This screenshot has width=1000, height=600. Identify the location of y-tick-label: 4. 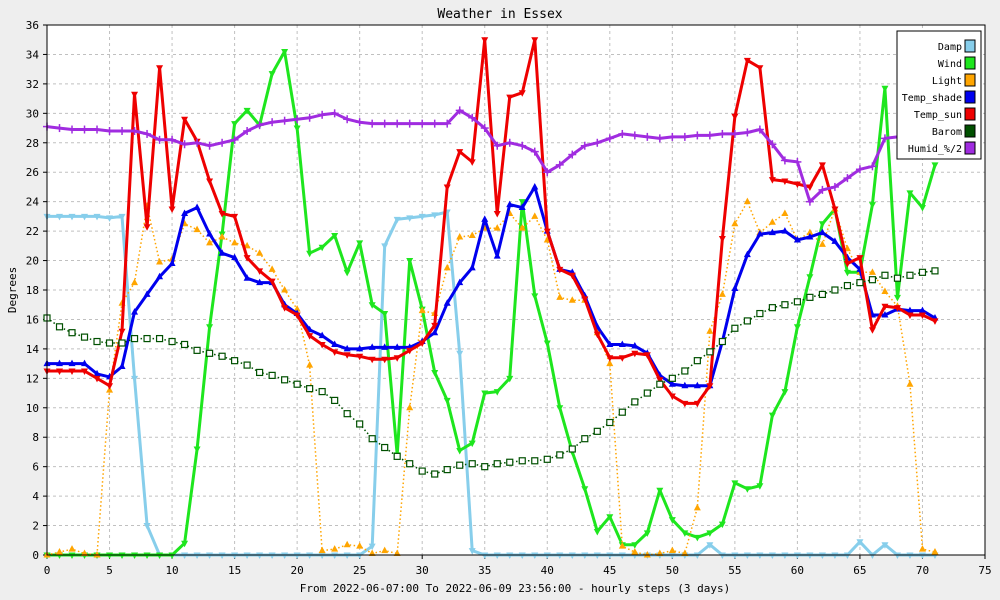
(35, 496).